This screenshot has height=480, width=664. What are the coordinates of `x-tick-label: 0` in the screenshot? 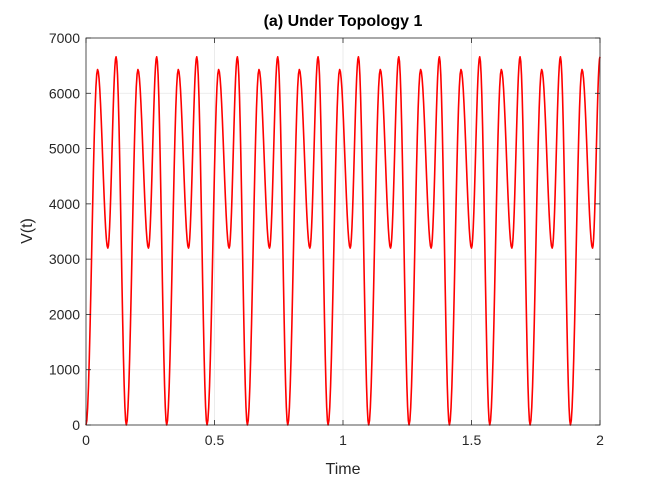 It's located at (86, 440).